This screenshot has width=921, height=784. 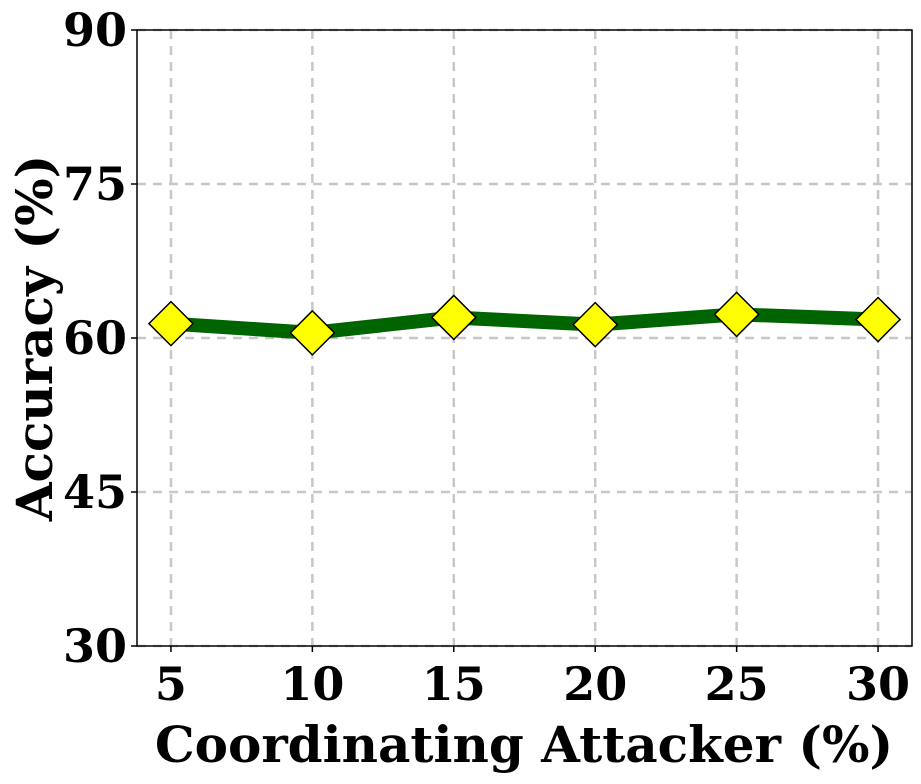 I want to click on y-axis-ticks: 30 45 60 75 90, so click(x=100, y=338).